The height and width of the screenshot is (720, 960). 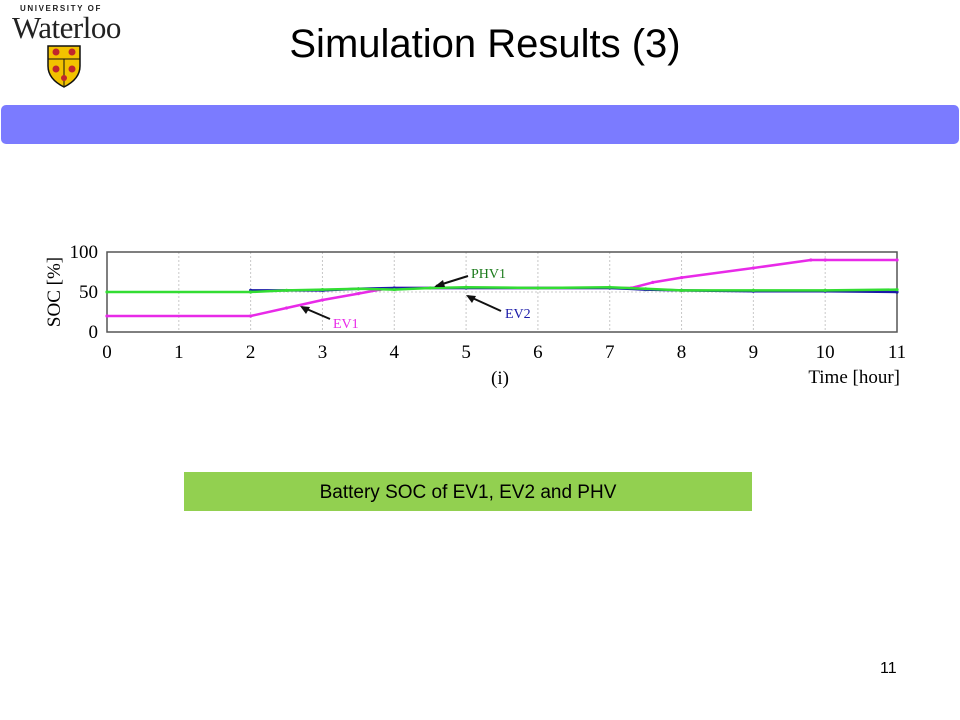 What do you see at coordinates (107, 352) in the screenshot?
I see `x-tick-label-0: 0` at bounding box center [107, 352].